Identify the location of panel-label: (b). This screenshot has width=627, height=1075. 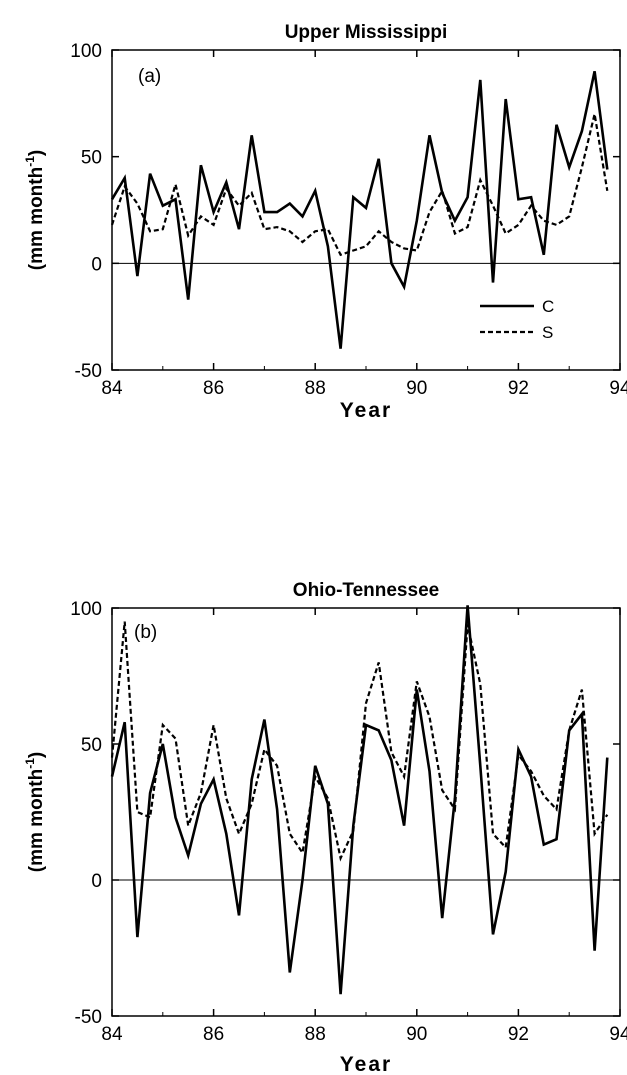
(145, 632).